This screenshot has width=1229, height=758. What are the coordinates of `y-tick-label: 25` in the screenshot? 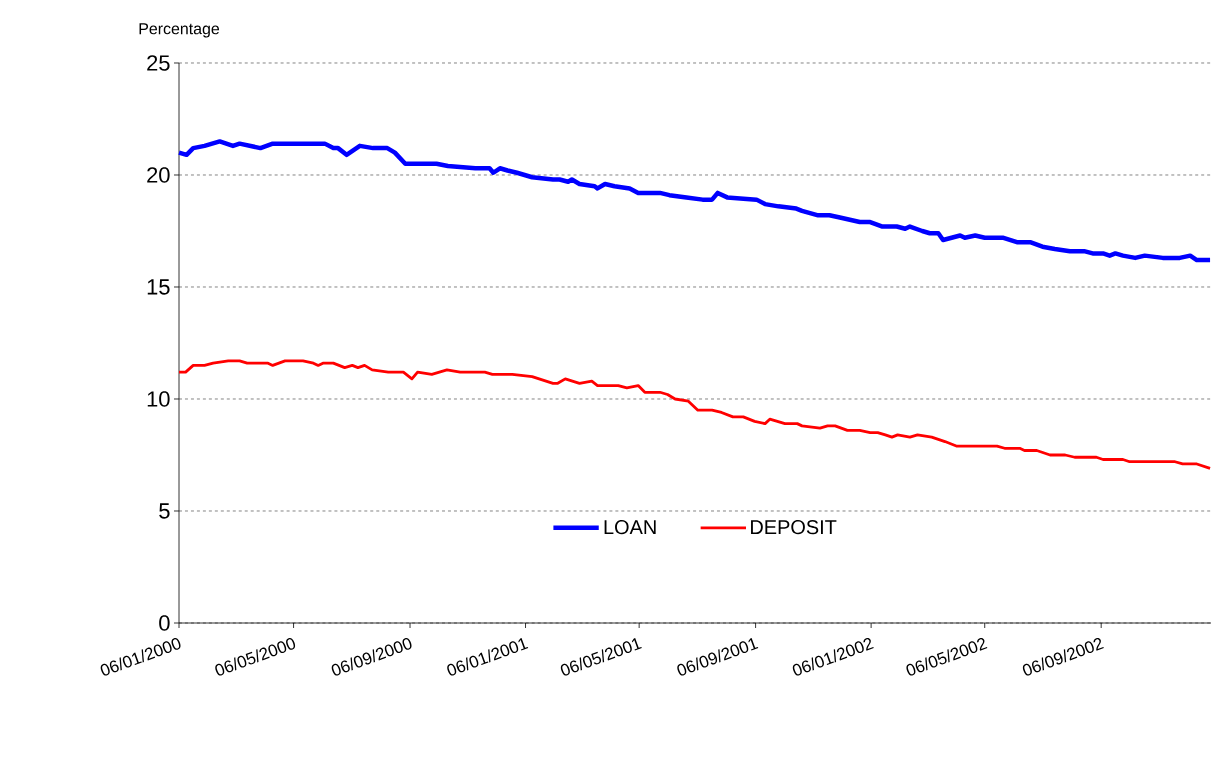 It's located at (158, 63).